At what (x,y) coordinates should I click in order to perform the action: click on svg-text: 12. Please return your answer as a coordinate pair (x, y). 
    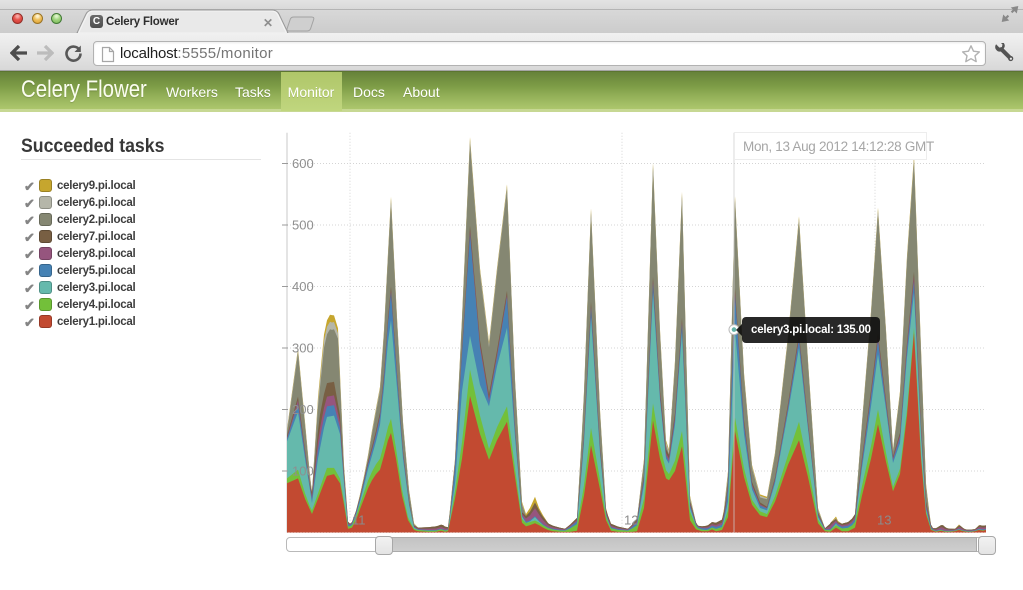
    Looking at the image, I should click on (631, 520).